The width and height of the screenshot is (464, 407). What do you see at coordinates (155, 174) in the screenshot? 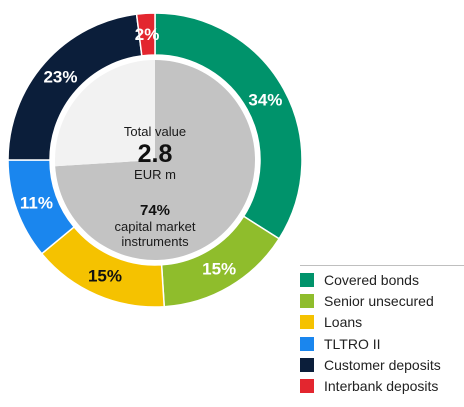
I see `total-unit: EUR m` at bounding box center [155, 174].